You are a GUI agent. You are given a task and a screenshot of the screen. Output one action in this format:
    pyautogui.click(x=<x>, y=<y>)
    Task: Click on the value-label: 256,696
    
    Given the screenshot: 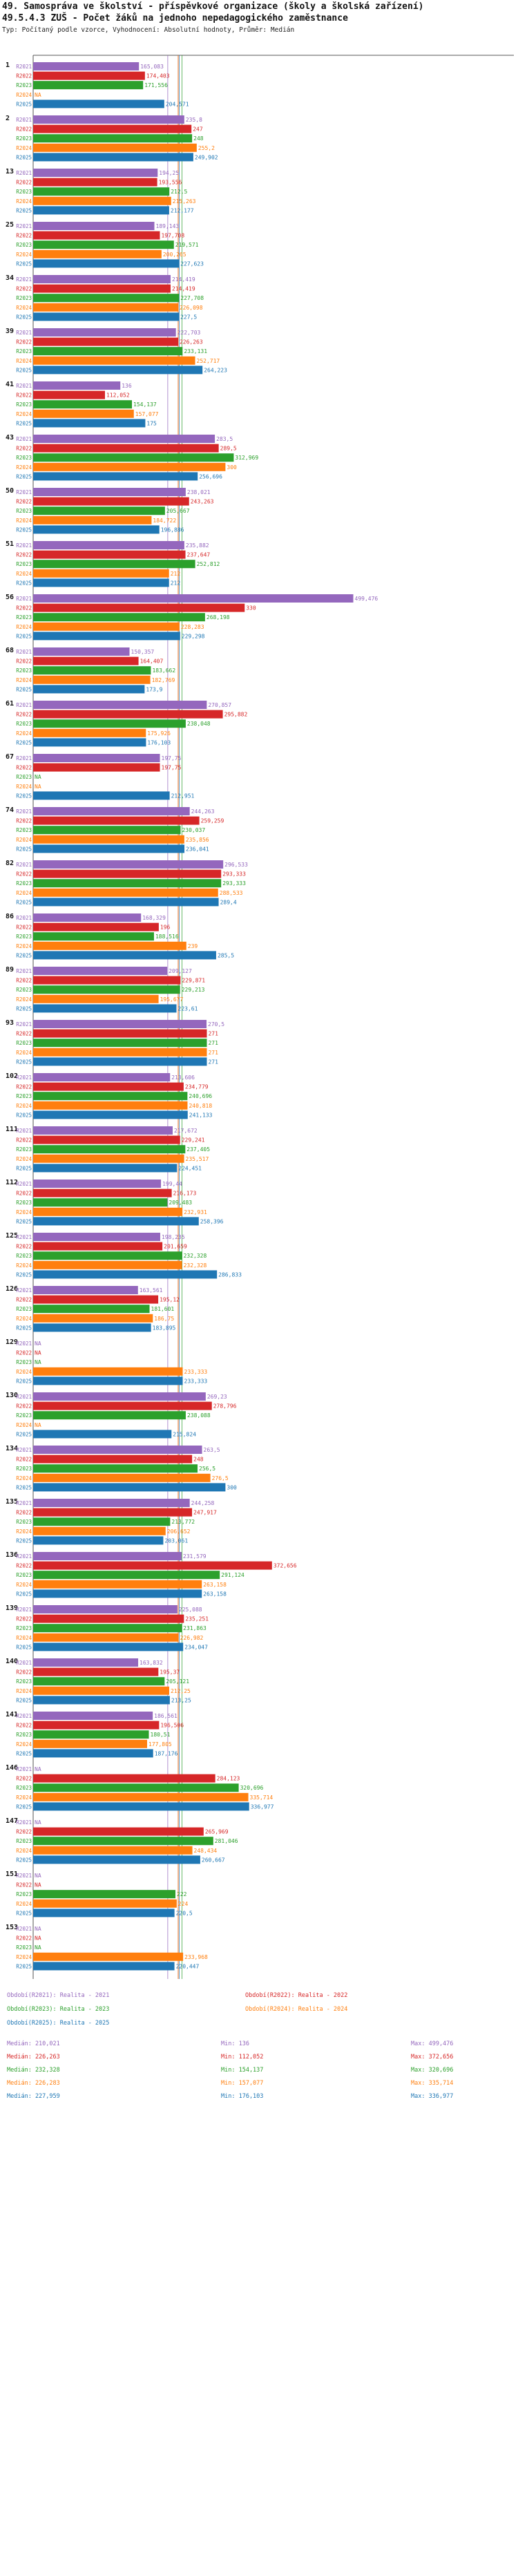 What is the action you would take?
    pyautogui.click(x=210, y=476)
    